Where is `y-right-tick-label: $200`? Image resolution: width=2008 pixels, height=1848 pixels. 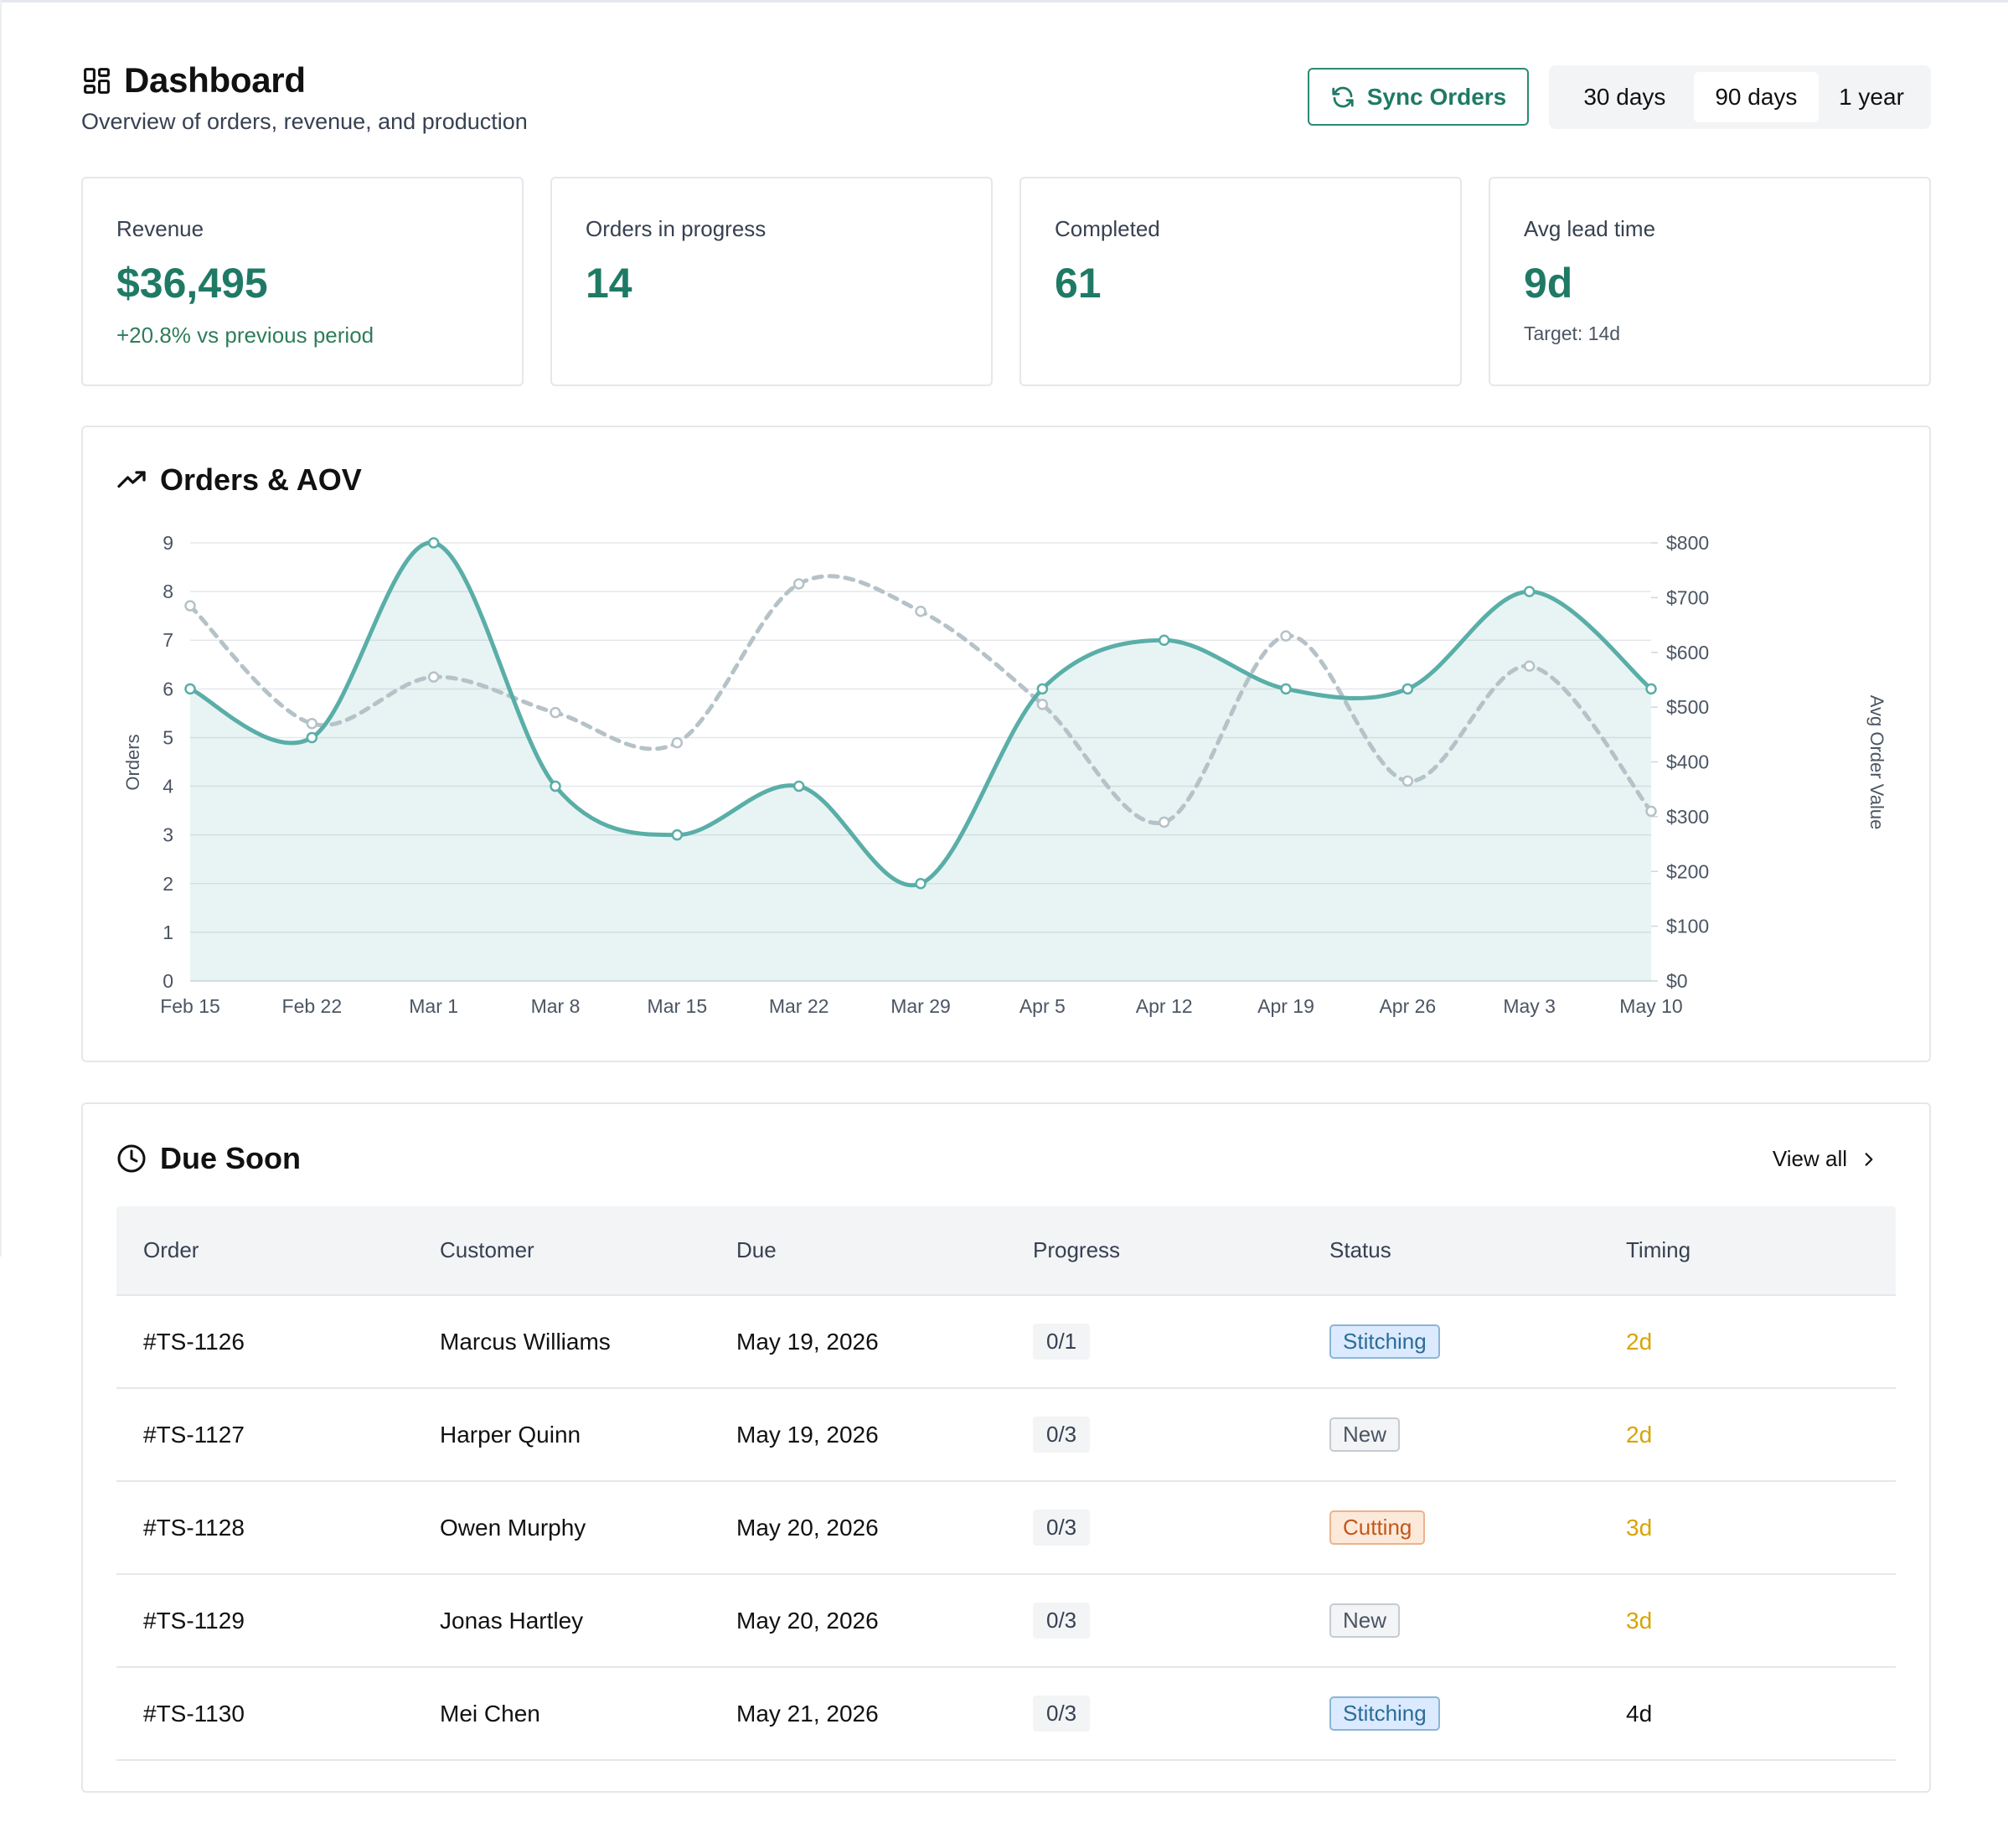 y-right-tick-label: $200 is located at coordinates (1687, 871).